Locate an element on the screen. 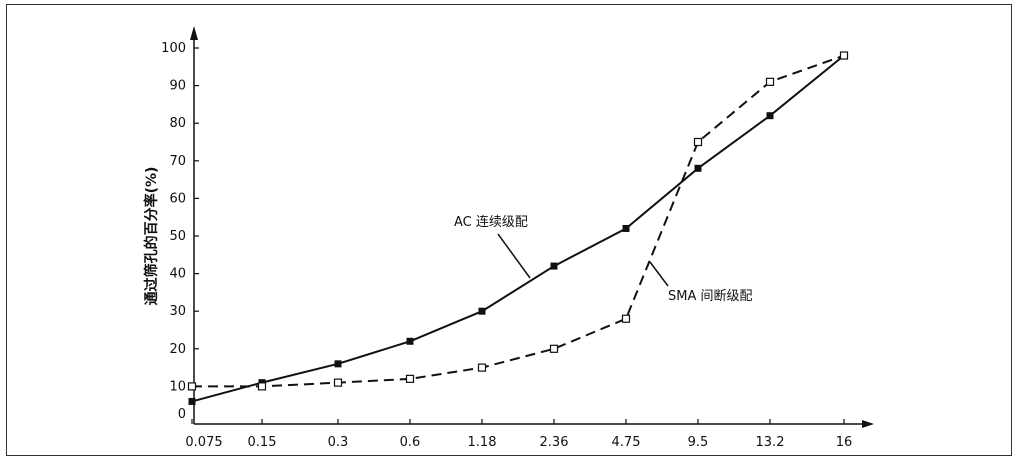 The width and height of the screenshot is (1020, 462). y-tick-label: 40 is located at coordinates (177, 274).